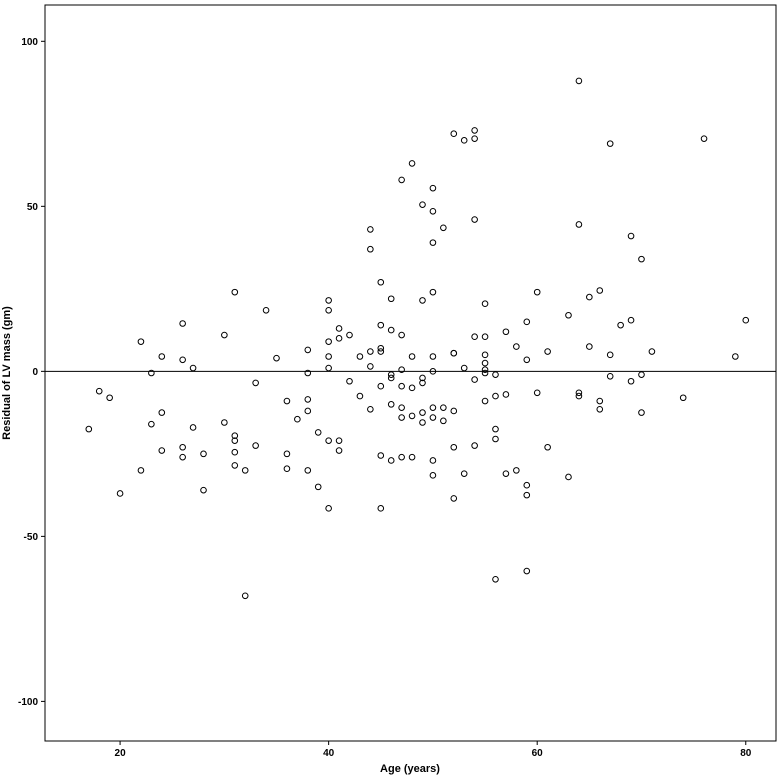 This screenshot has height=776, width=778. I want to click on y-axis-label: Residual of LV mass (gm), so click(7, 373).